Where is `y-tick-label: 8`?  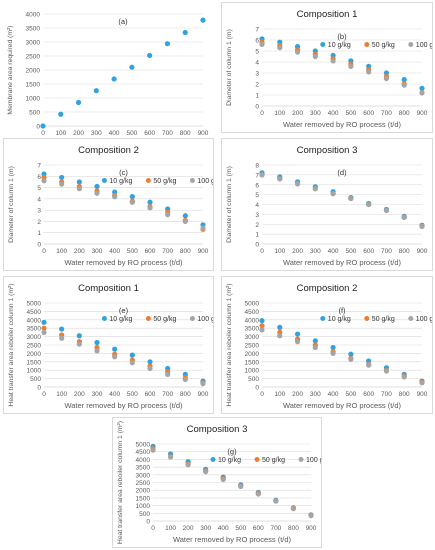
y-tick-label: 8 is located at coordinates (257, 166).